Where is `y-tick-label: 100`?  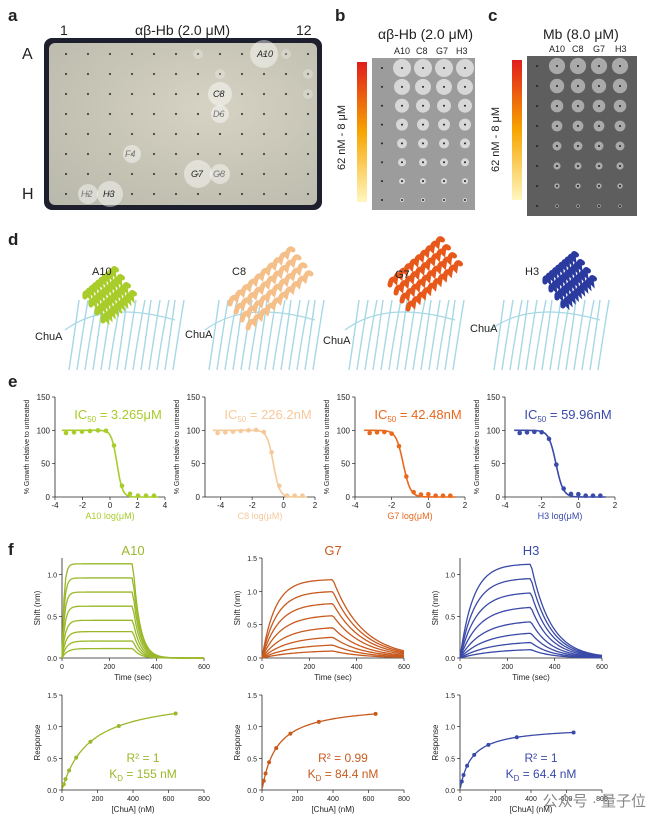
y-tick-label: 100 is located at coordinates (494, 430).